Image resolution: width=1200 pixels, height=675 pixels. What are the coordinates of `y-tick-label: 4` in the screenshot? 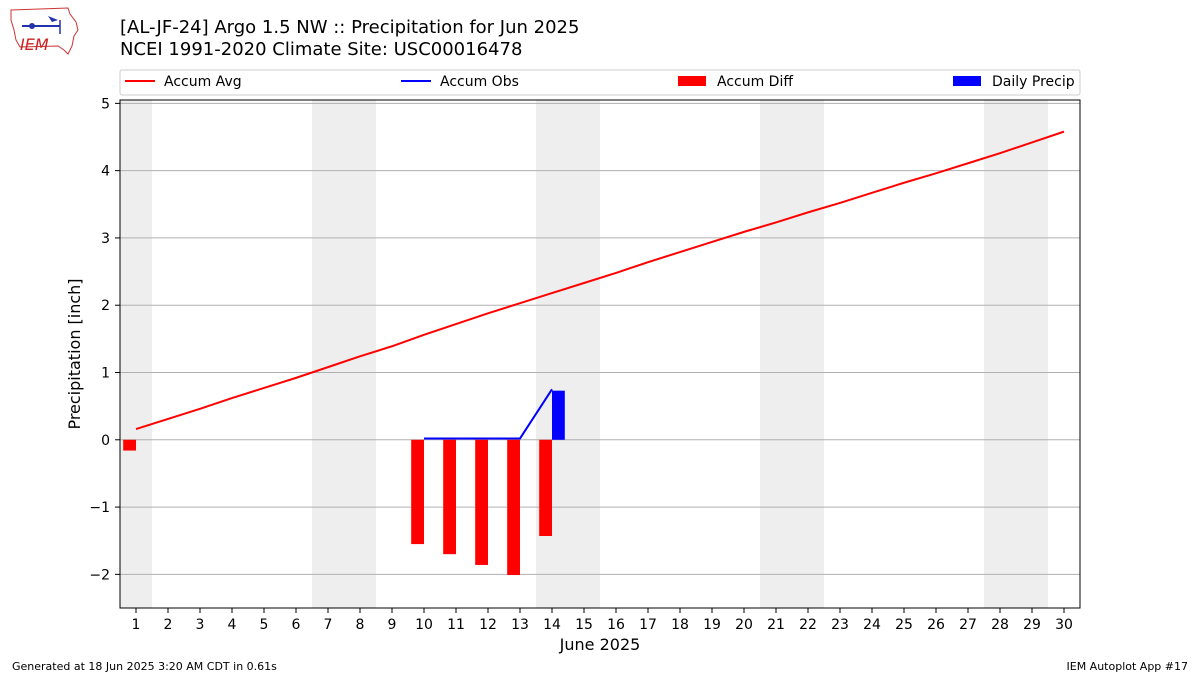 It's located at (105, 172).